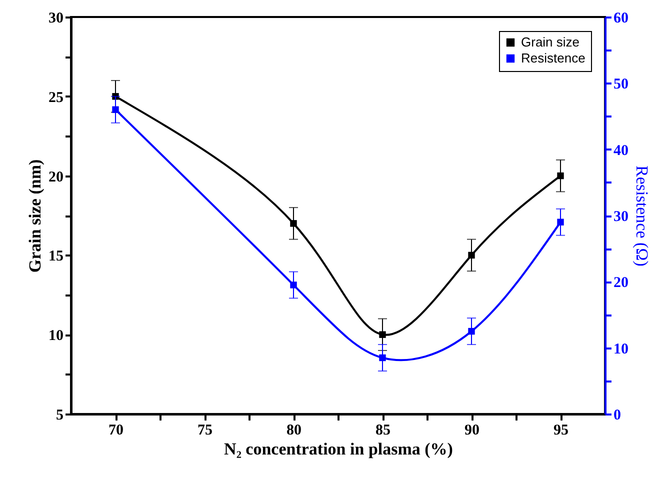 Image resolution: width=670 pixels, height=482 pixels. I want to click on legend-label: Resistence, so click(553, 58).